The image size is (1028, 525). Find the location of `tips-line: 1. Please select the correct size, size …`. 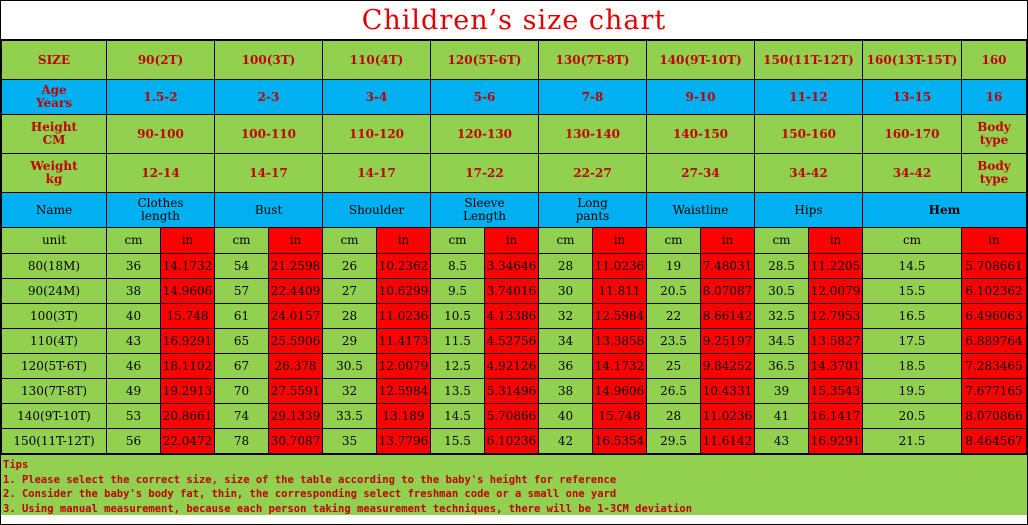

tips-line: 1. Please select the correct size, size … is located at coordinates (310, 479).